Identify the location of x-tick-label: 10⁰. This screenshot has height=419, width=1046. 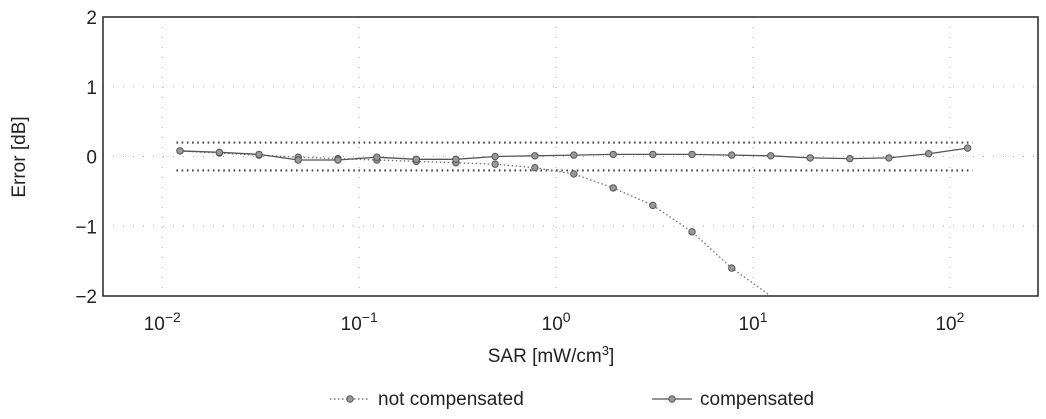
(556, 322).